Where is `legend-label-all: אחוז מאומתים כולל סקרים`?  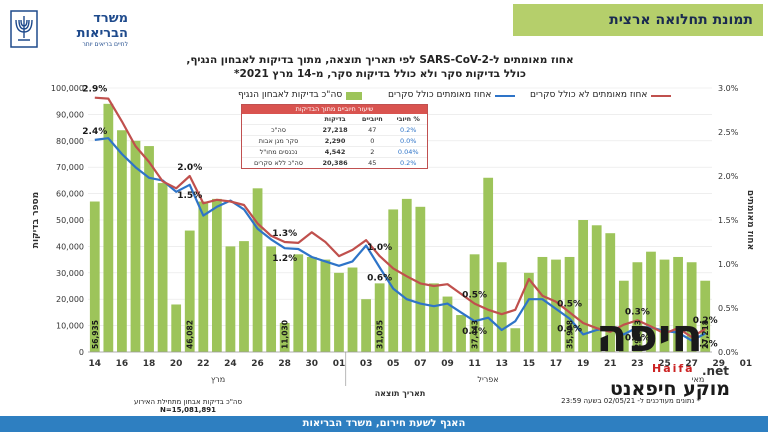 legend-label-all: אחוז מאומתים כולל סקרים is located at coordinates (440, 95).